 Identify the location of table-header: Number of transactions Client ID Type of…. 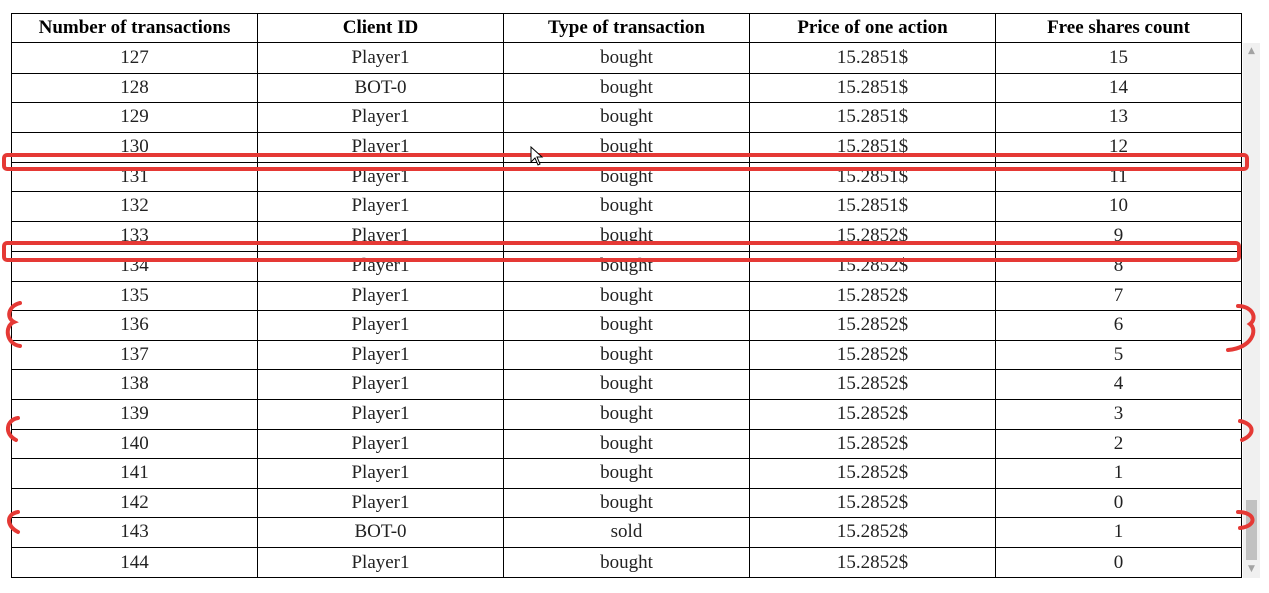
(626, 28).